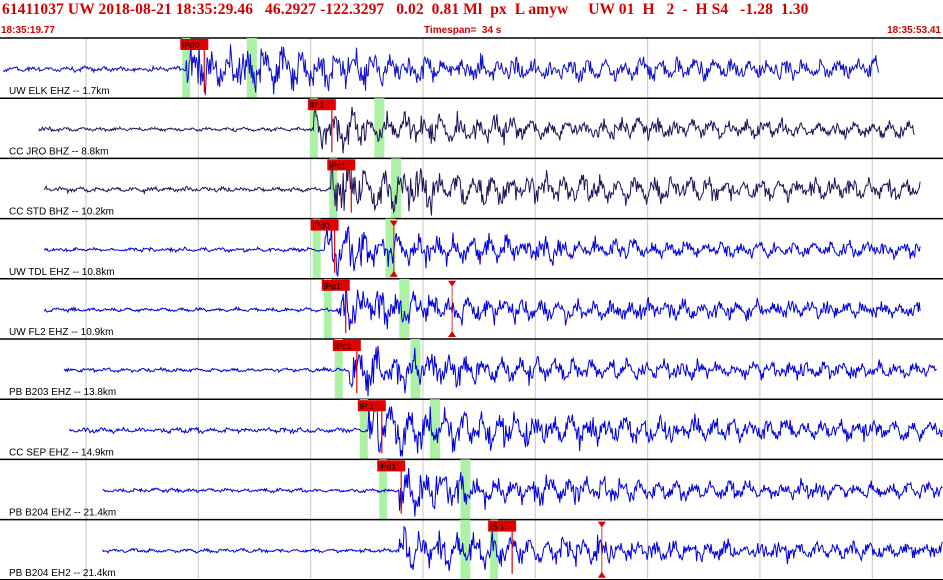 The width and height of the screenshot is (943, 580). I want to click on station-label: PB B204 EHZ -- 21.4km, so click(62, 513).